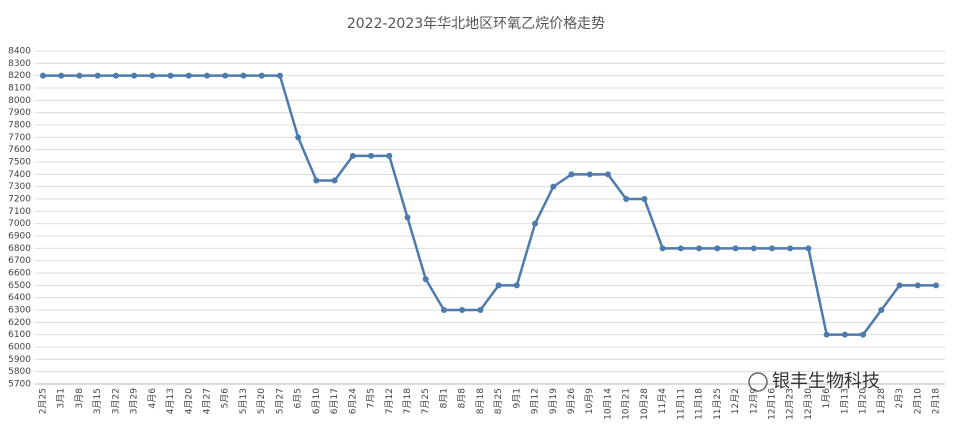  Describe the element at coordinates (19, 274) in the screenshot. I see `y-tick-label: 6600` at that location.